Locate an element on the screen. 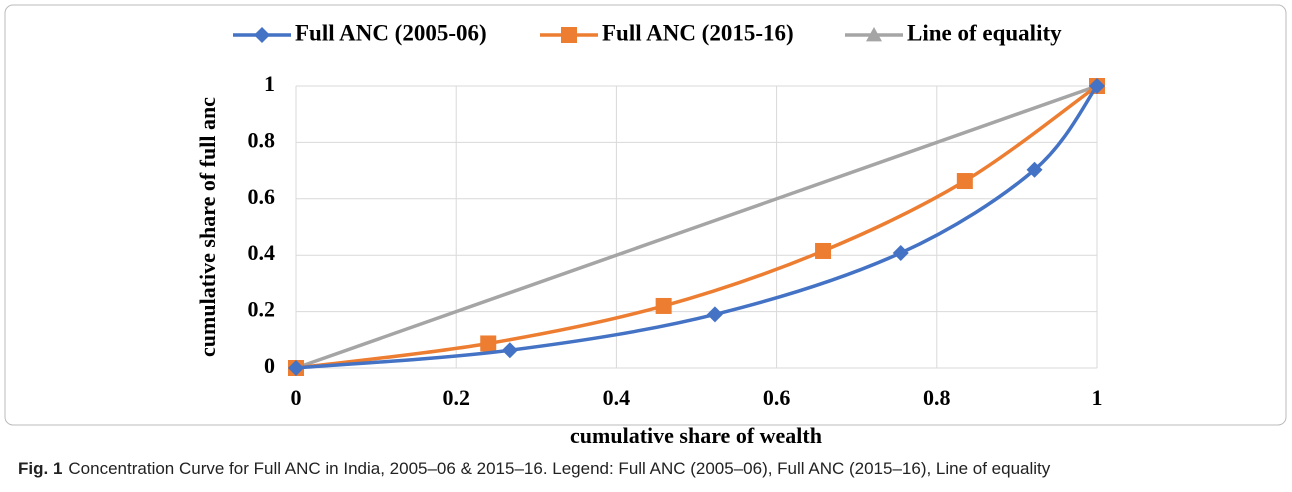 This screenshot has width=1292, height=492. x-tick-label: 0.4 is located at coordinates (617, 397).